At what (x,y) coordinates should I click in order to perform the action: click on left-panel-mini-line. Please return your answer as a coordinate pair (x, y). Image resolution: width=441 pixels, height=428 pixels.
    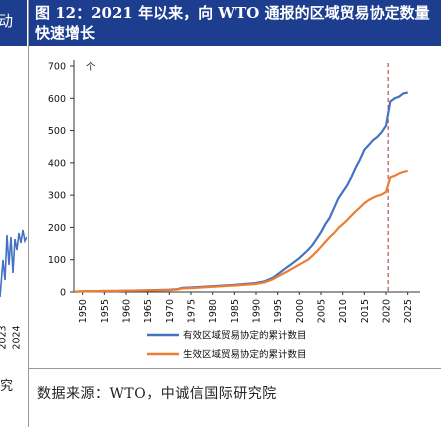
    Looking at the image, I should click on (13, 263).